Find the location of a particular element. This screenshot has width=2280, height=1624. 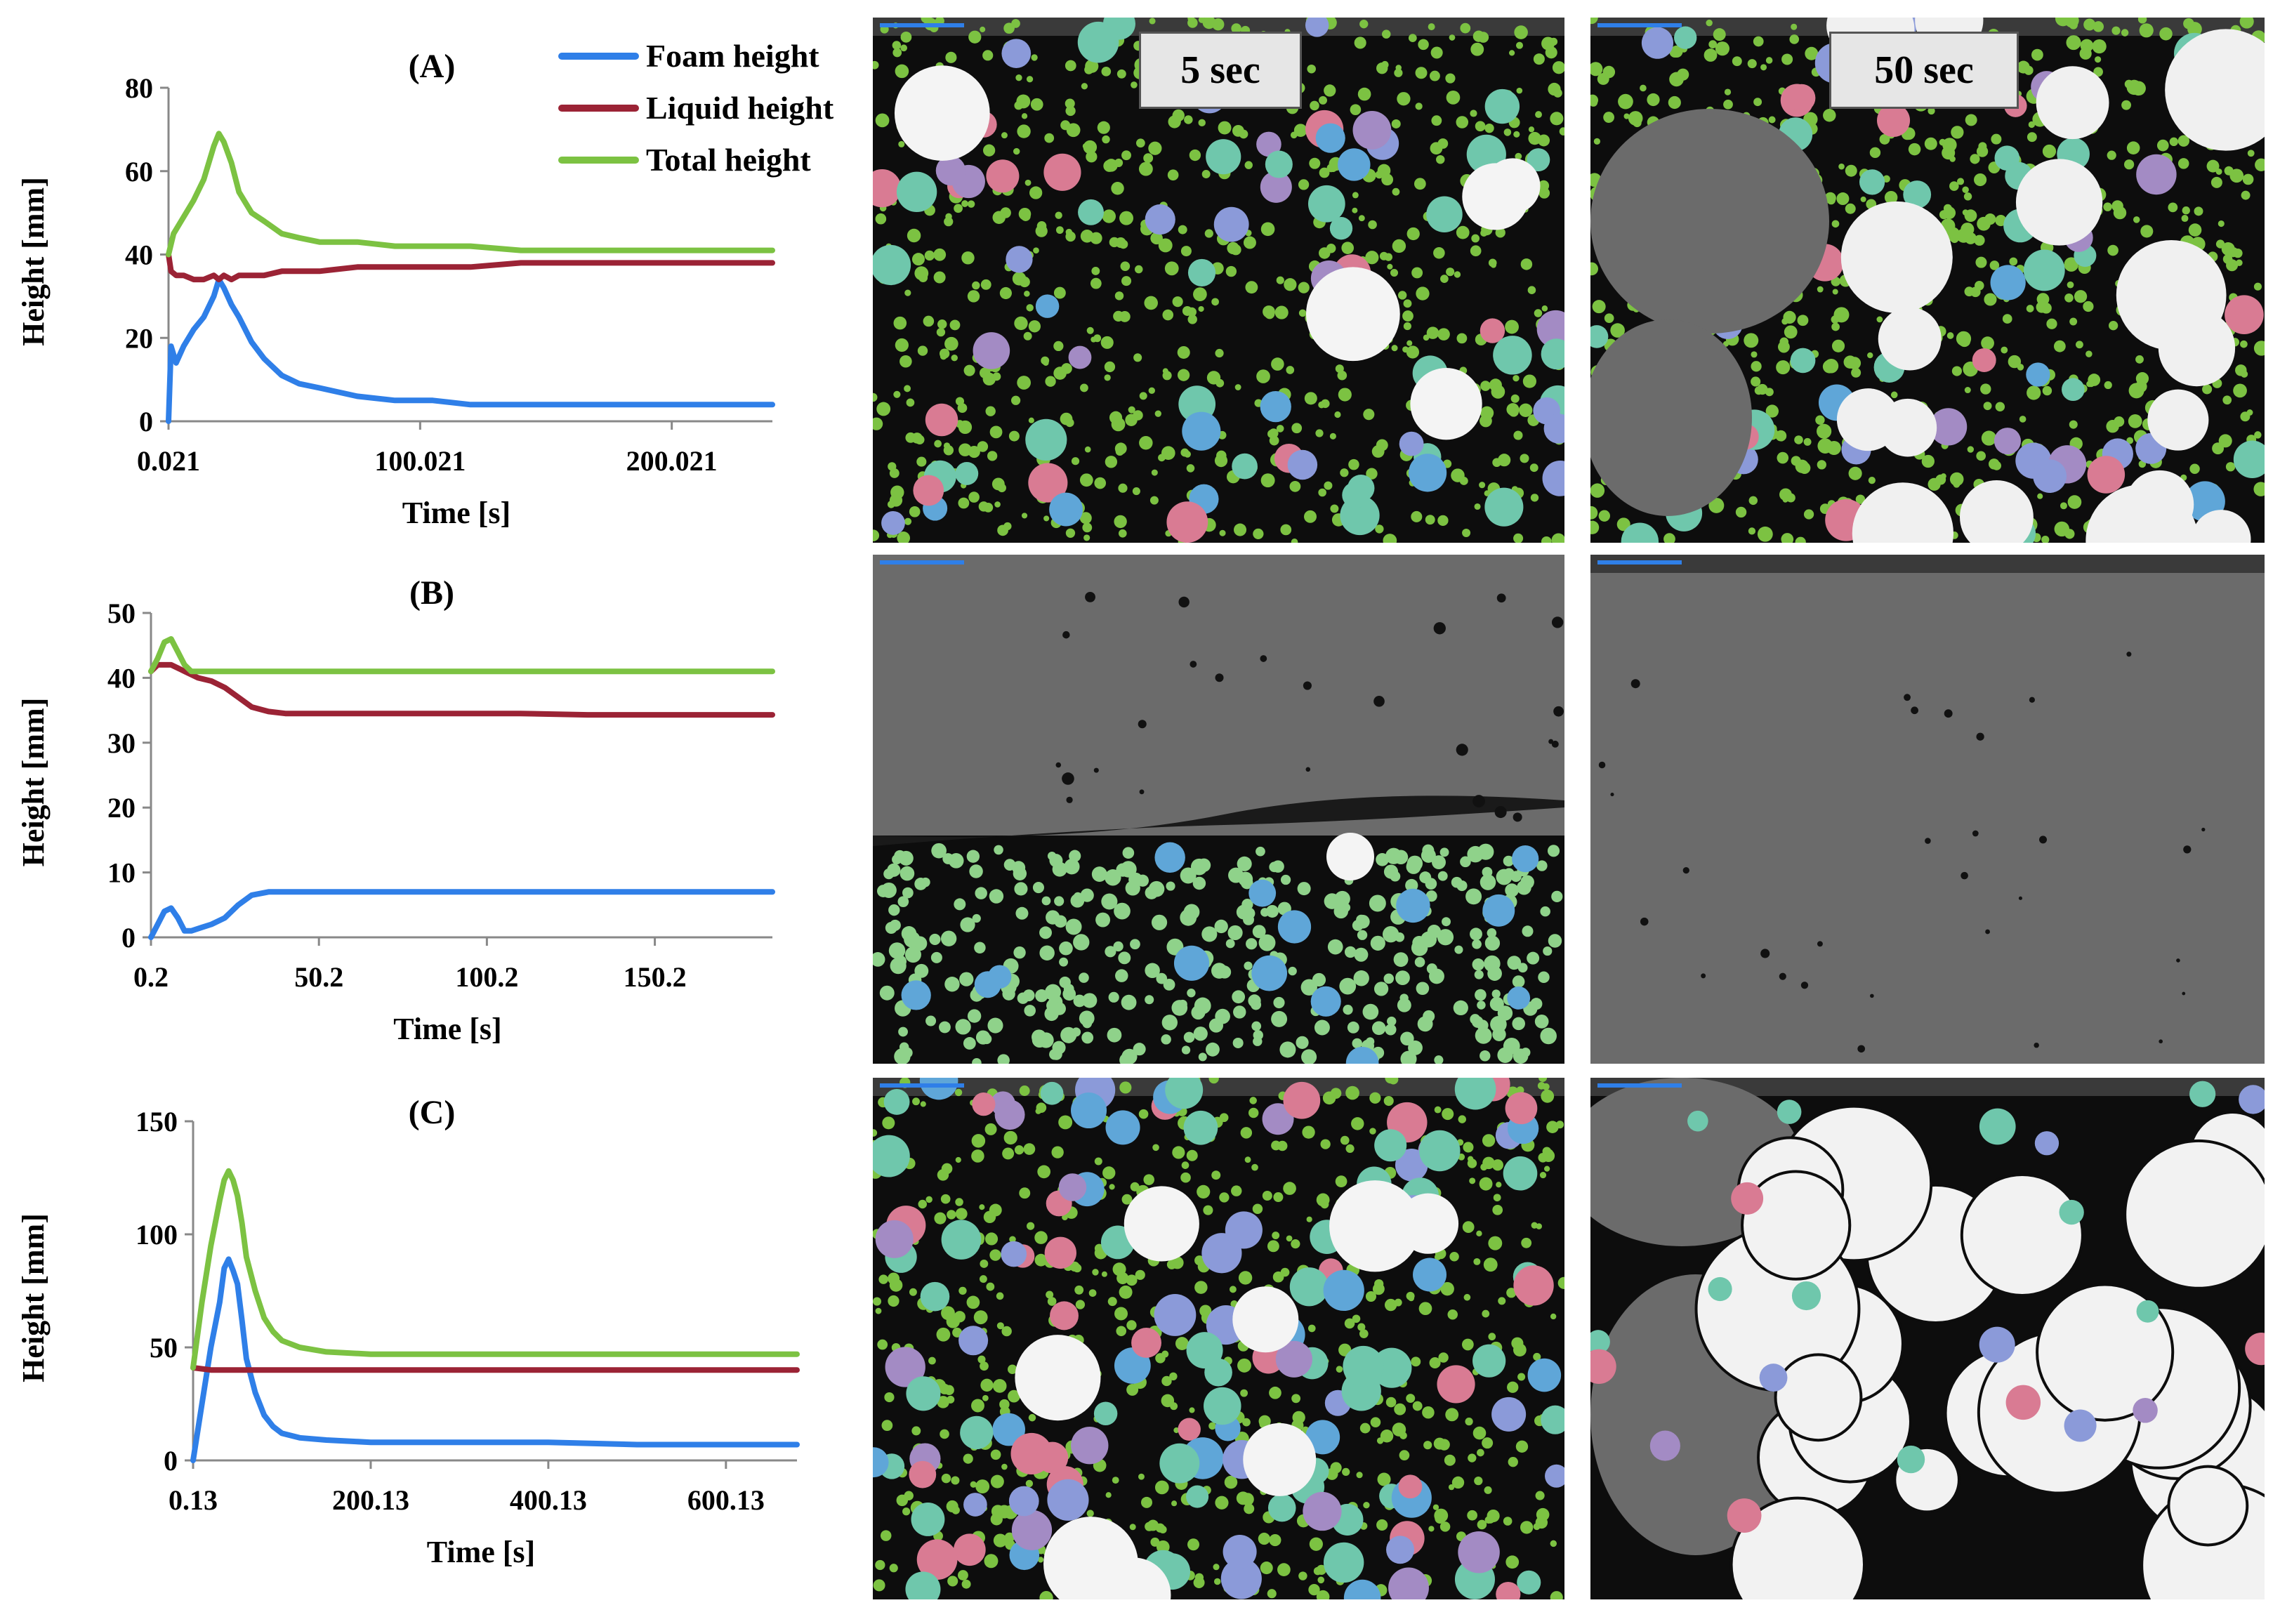

legend-label: Total height is located at coordinates (728, 160).